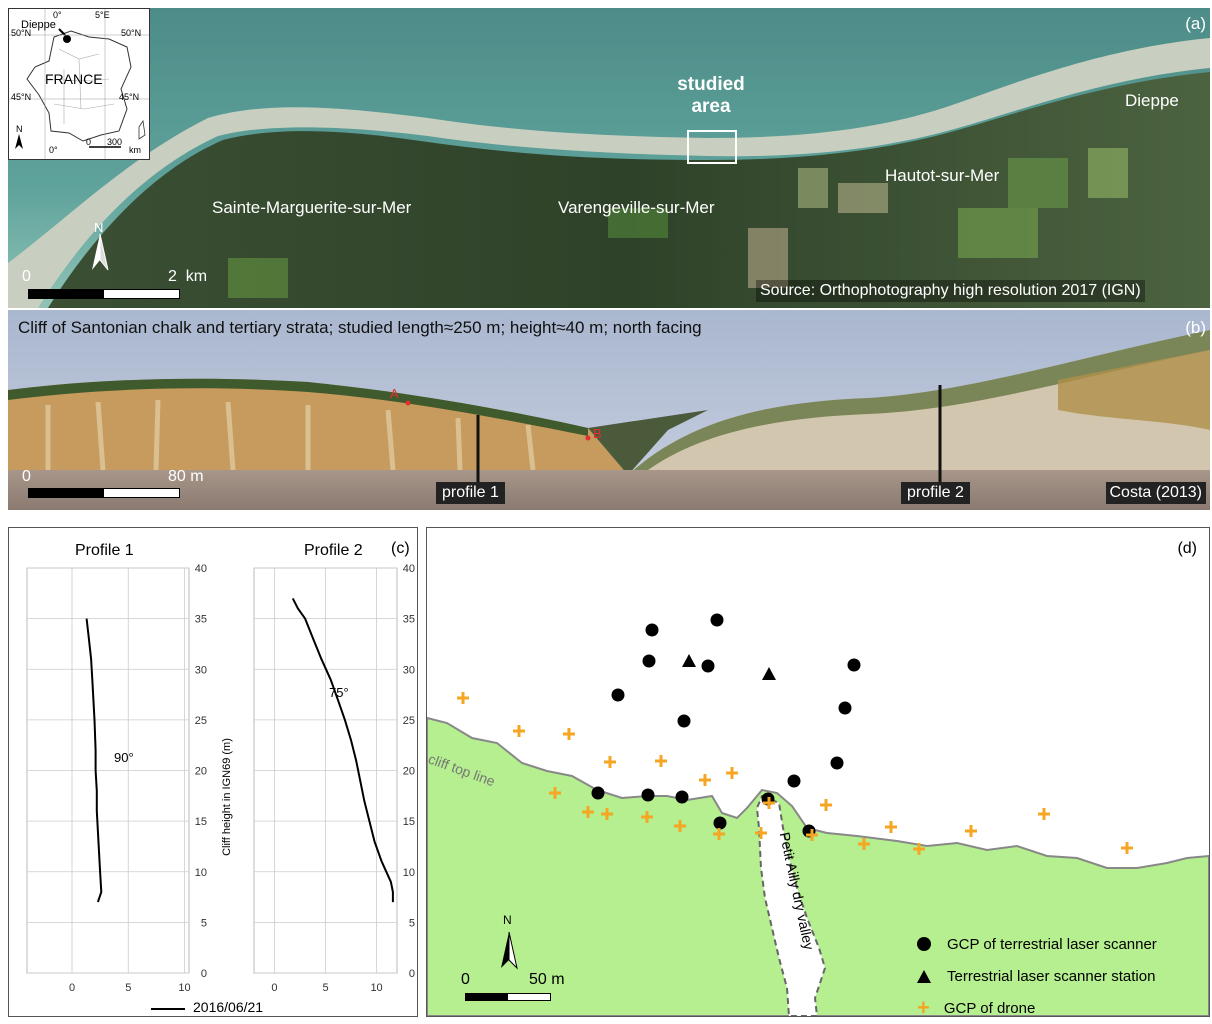  I want to click on point-a-label: A, so click(394, 393).